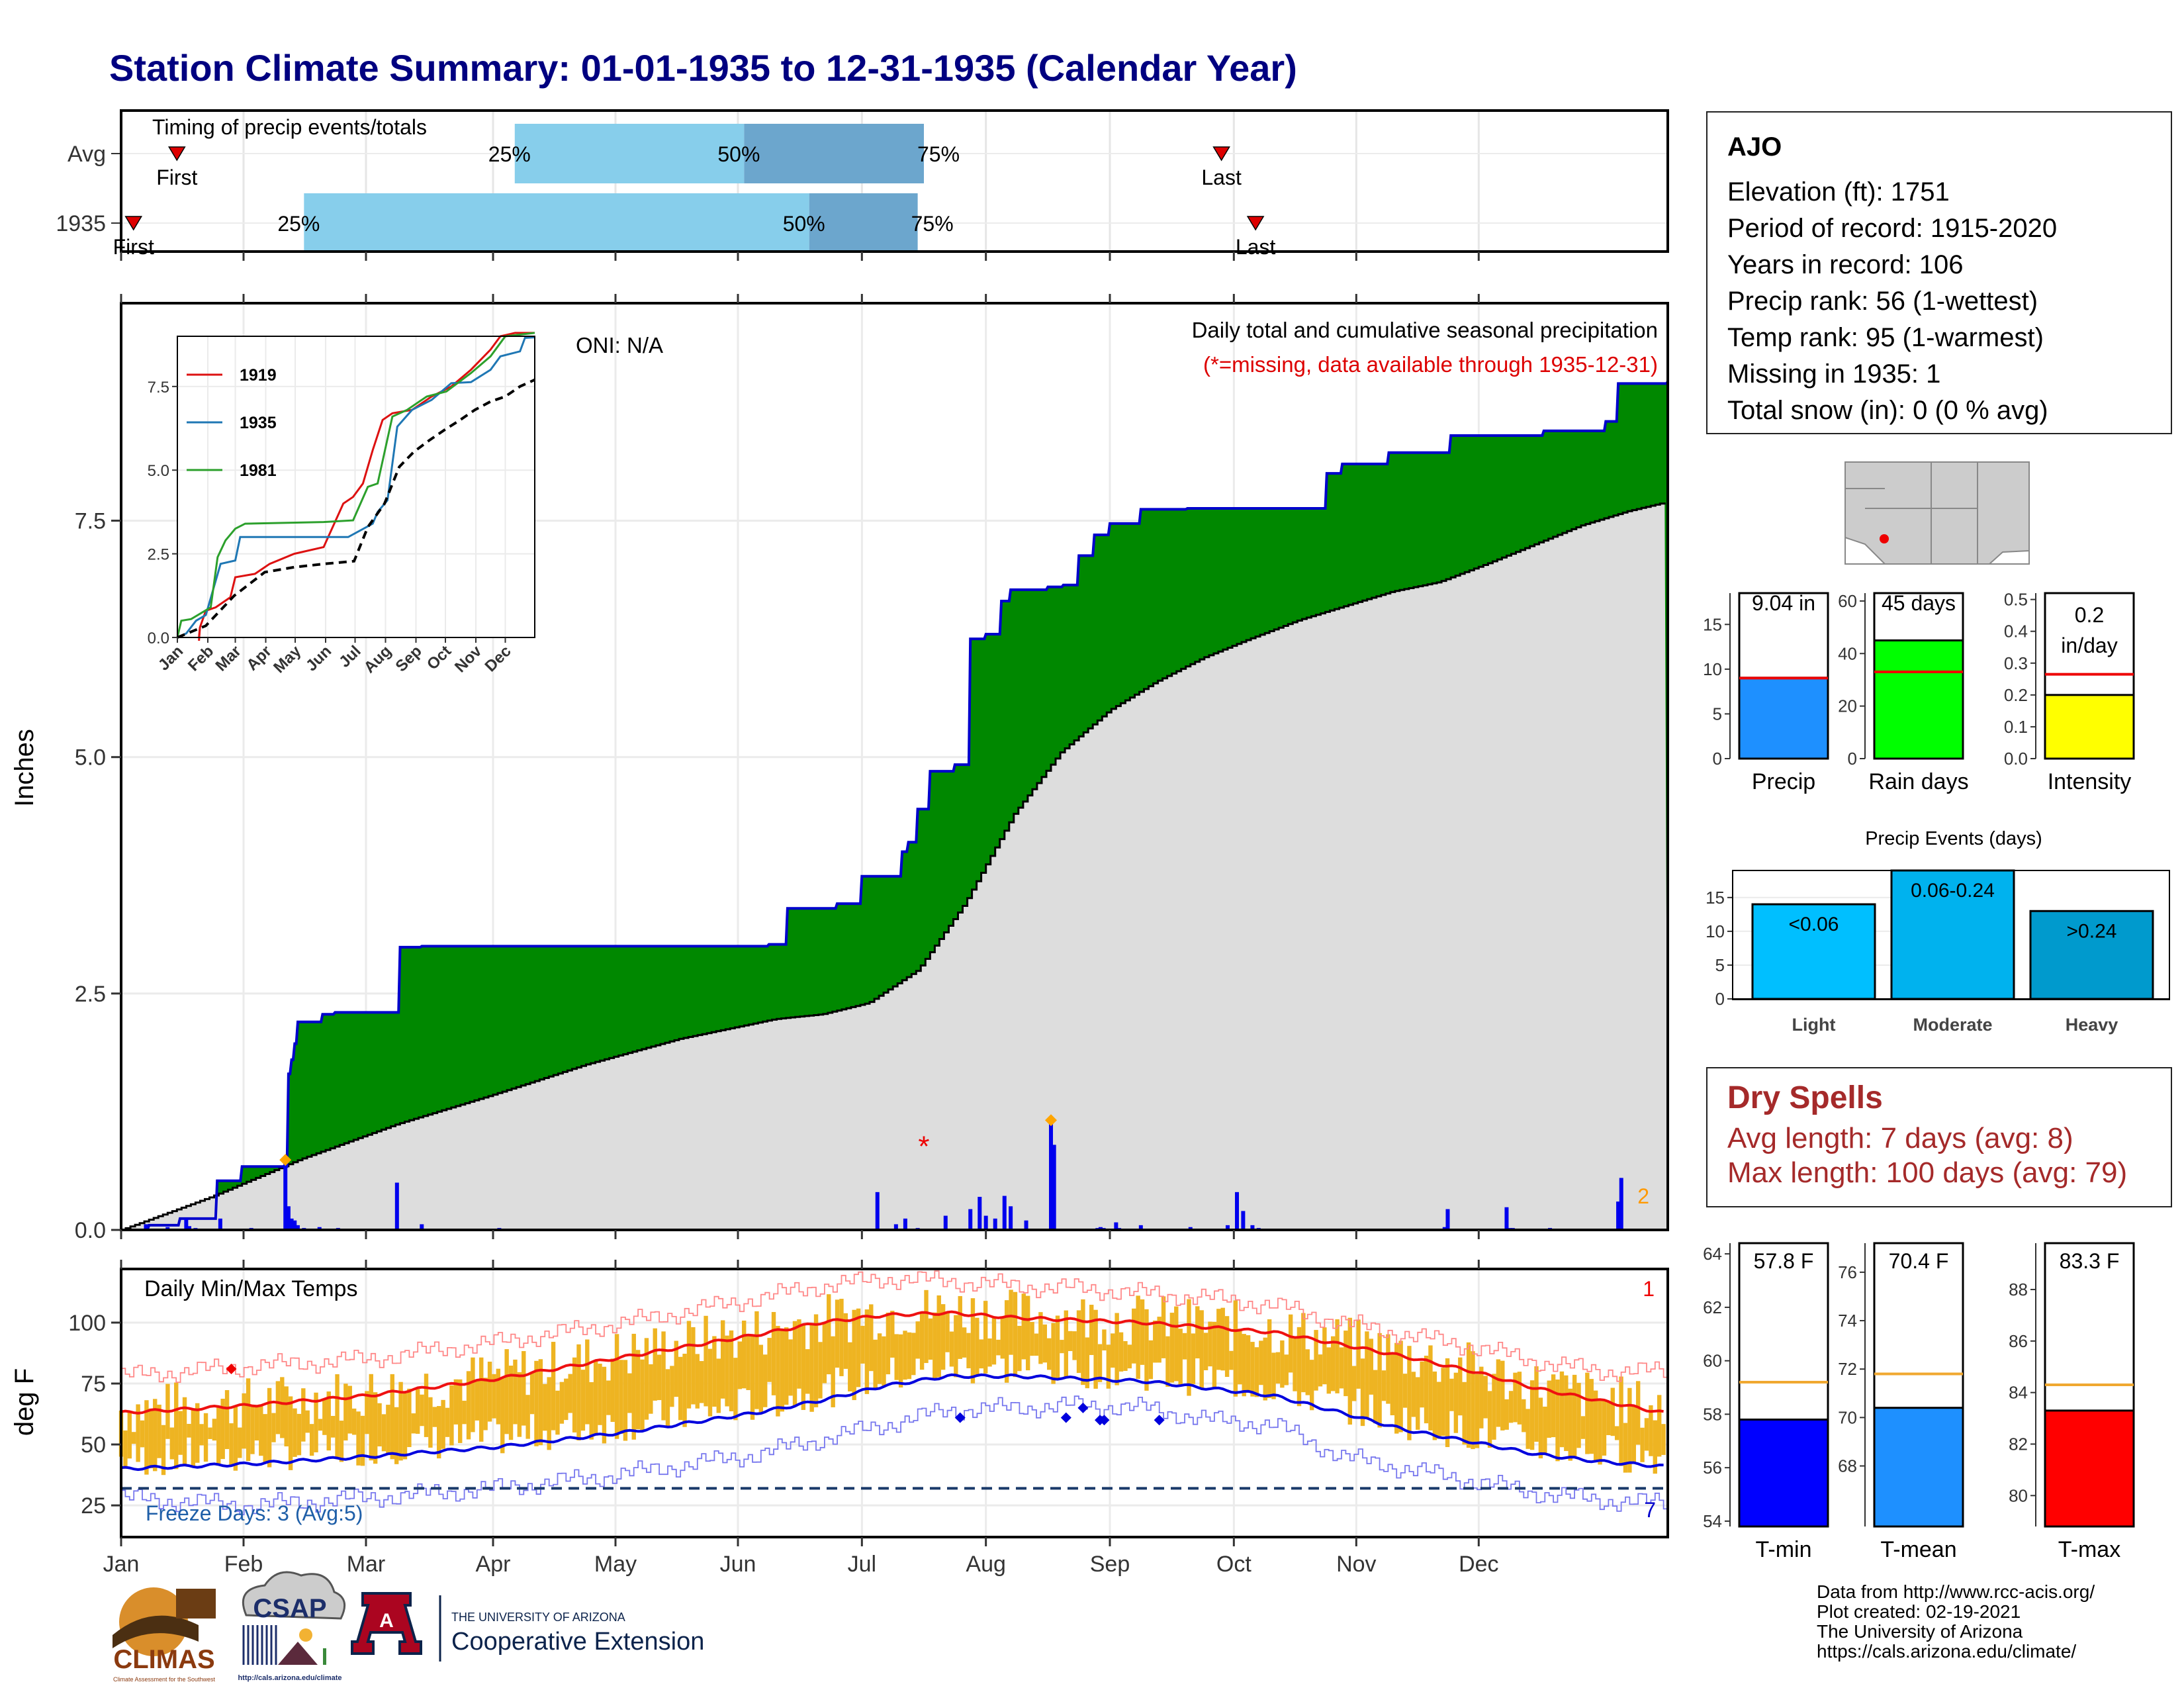 Image resolution: width=2184 pixels, height=1688 pixels. What do you see at coordinates (164, 1679) in the screenshot?
I see `climas-logo-subtitle: Climate Assessment for the Southwest` at bounding box center [164, 1679].